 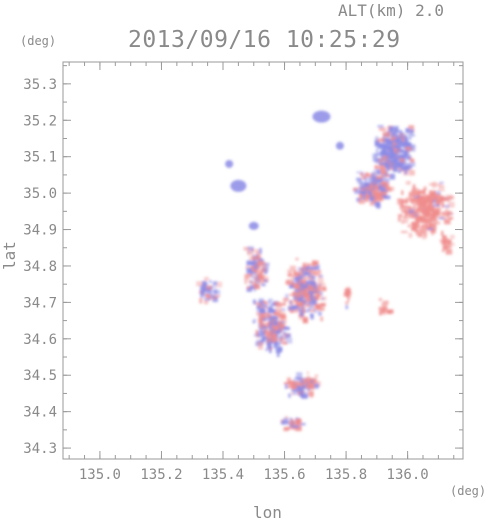 What do you see at coordinates (223, 475) in the screenshot?
I see `x-tick-label: 135.4` at bounding box center [223, 475].